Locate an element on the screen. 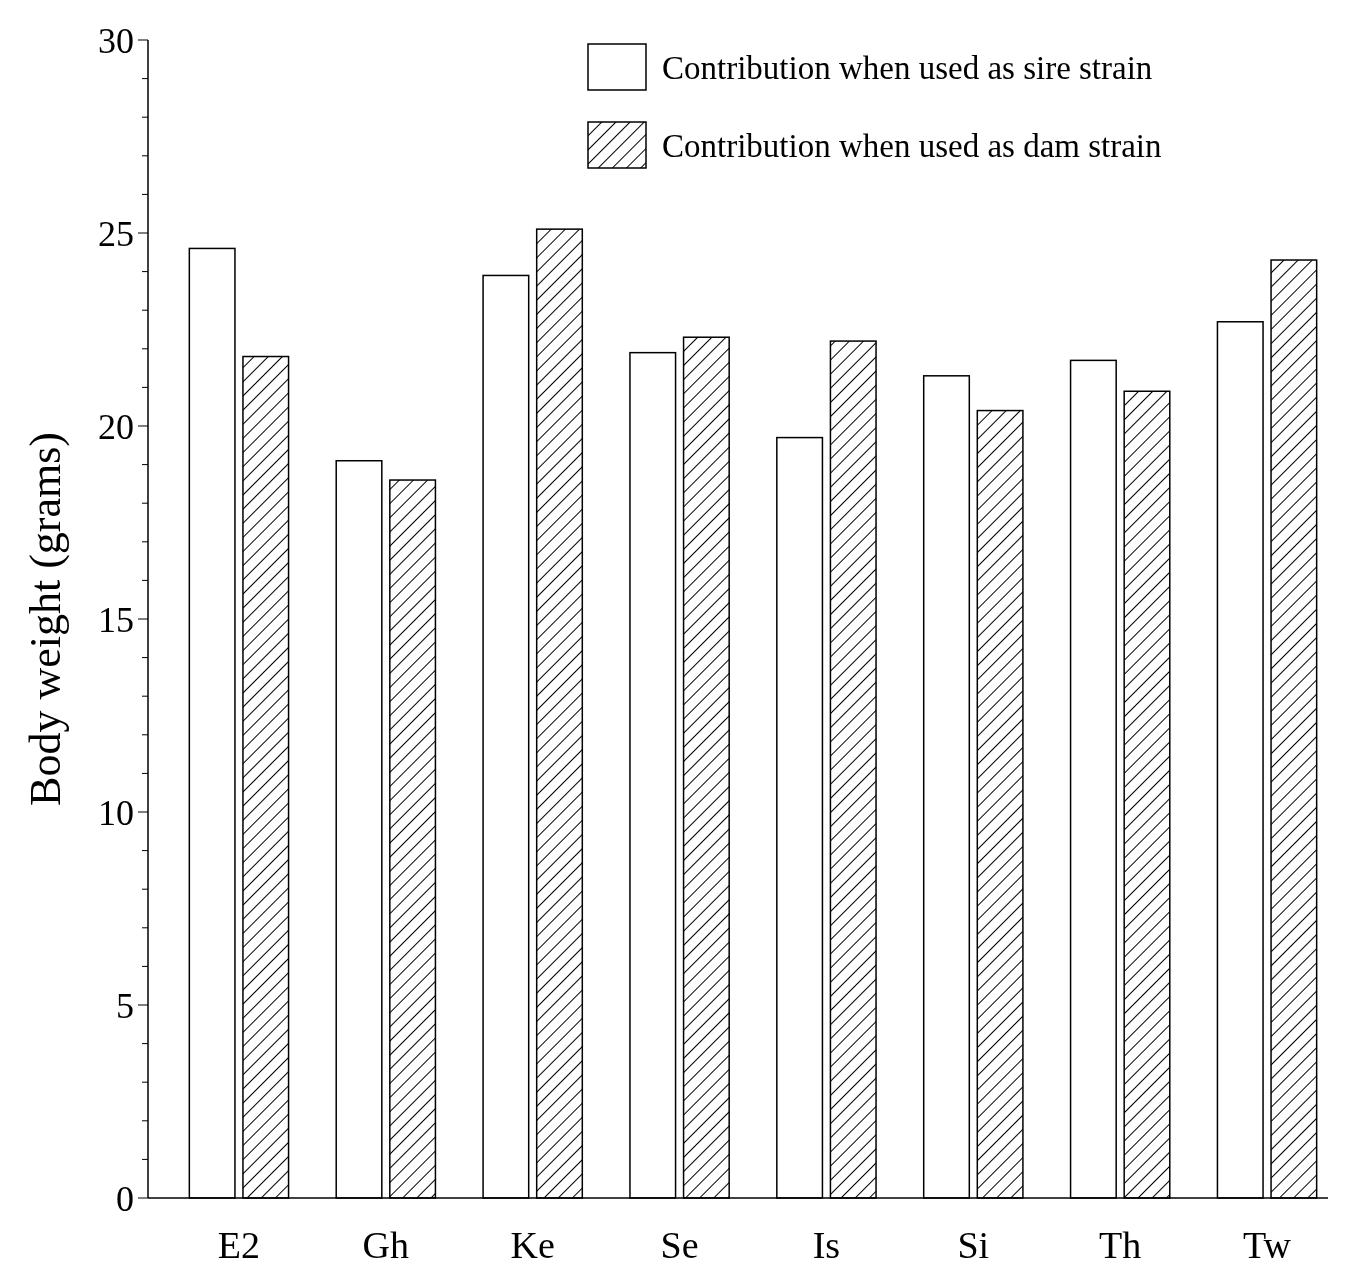  x-tick-label: Tw is located at coordinates (1267, 1245).